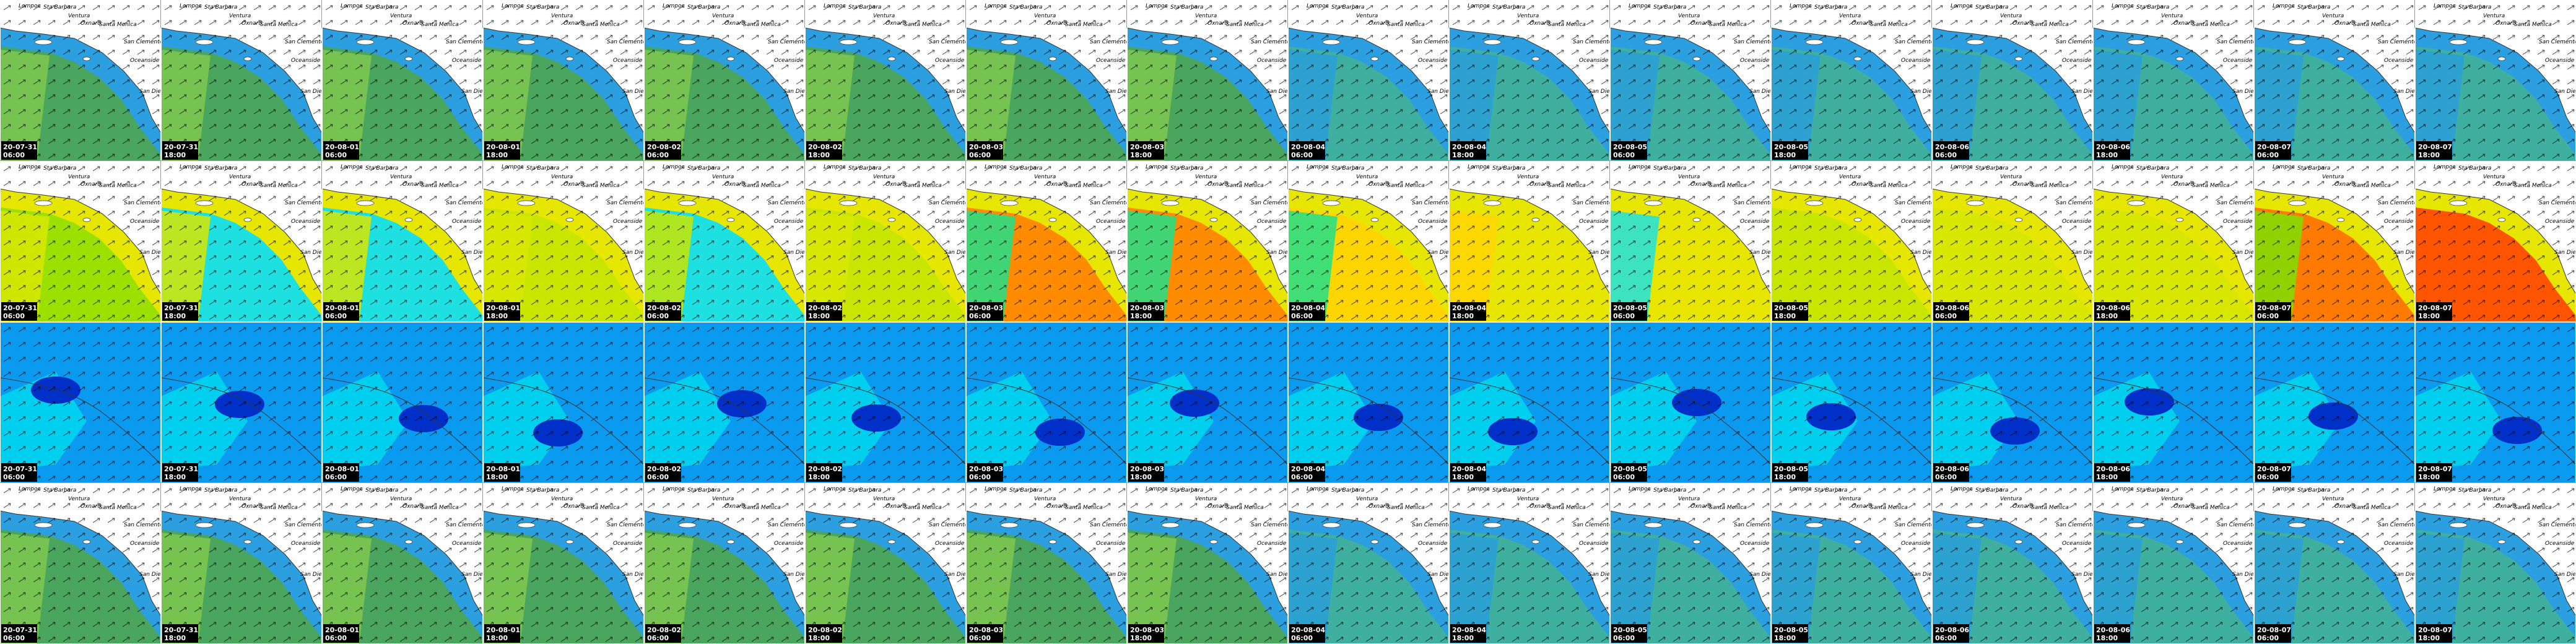 The width and height of the screenshot is (2576, 644). What do you see at coordinates (825, 308) in the screenshot?
I see `date-label: 20-08-02` at bounding box center [825, 308].